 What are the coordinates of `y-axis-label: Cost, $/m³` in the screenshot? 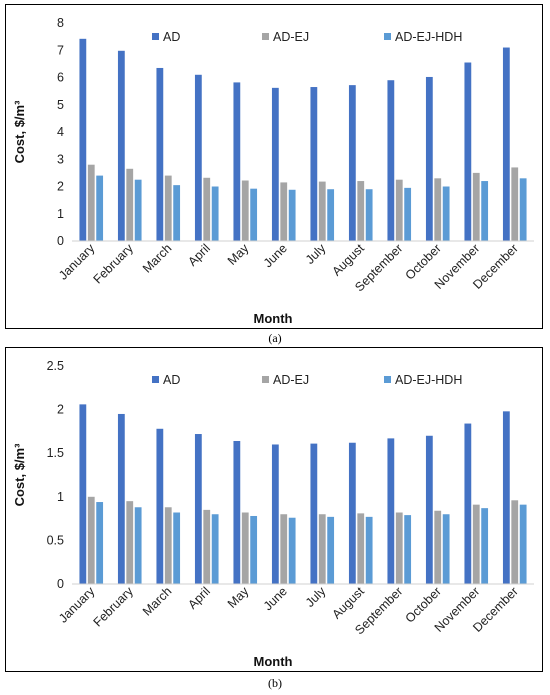 It's located at (19, 475).